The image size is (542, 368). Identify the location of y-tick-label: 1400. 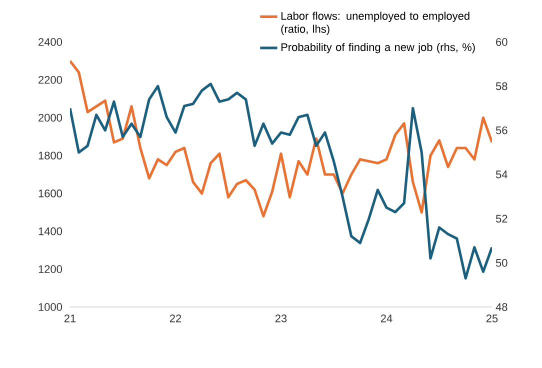
(50, 231).